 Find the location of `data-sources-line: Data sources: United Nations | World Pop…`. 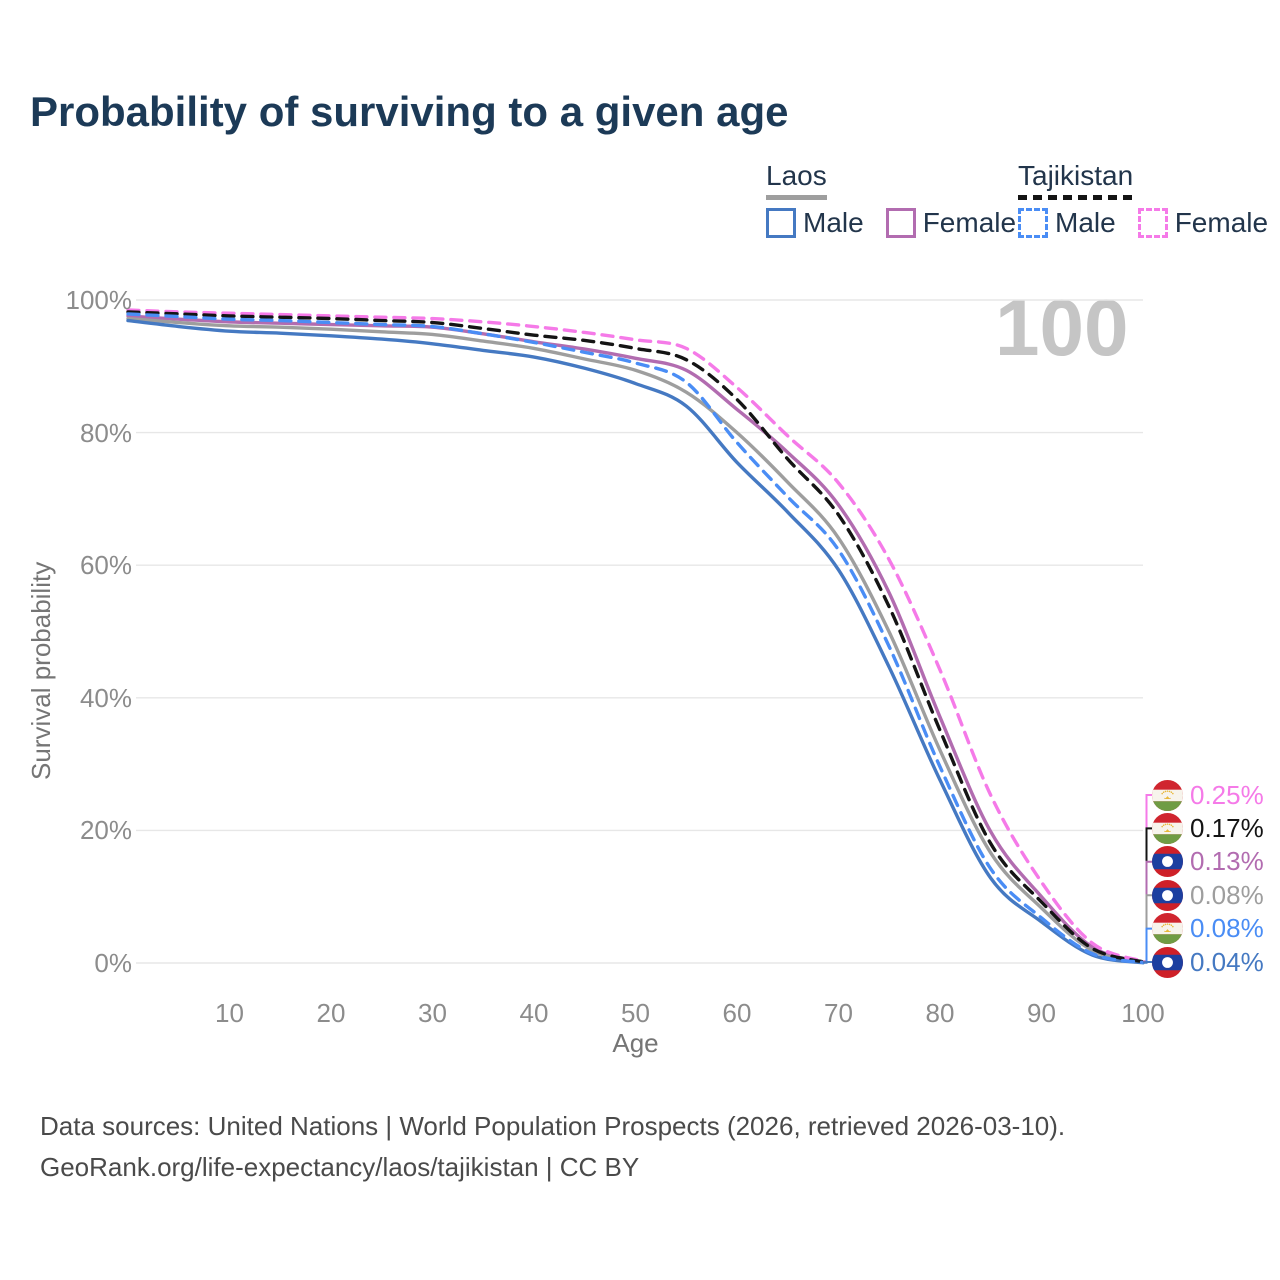

data-sources-line: Data sources: United Nations | World Pop… is located at coordinates (553, 1126).